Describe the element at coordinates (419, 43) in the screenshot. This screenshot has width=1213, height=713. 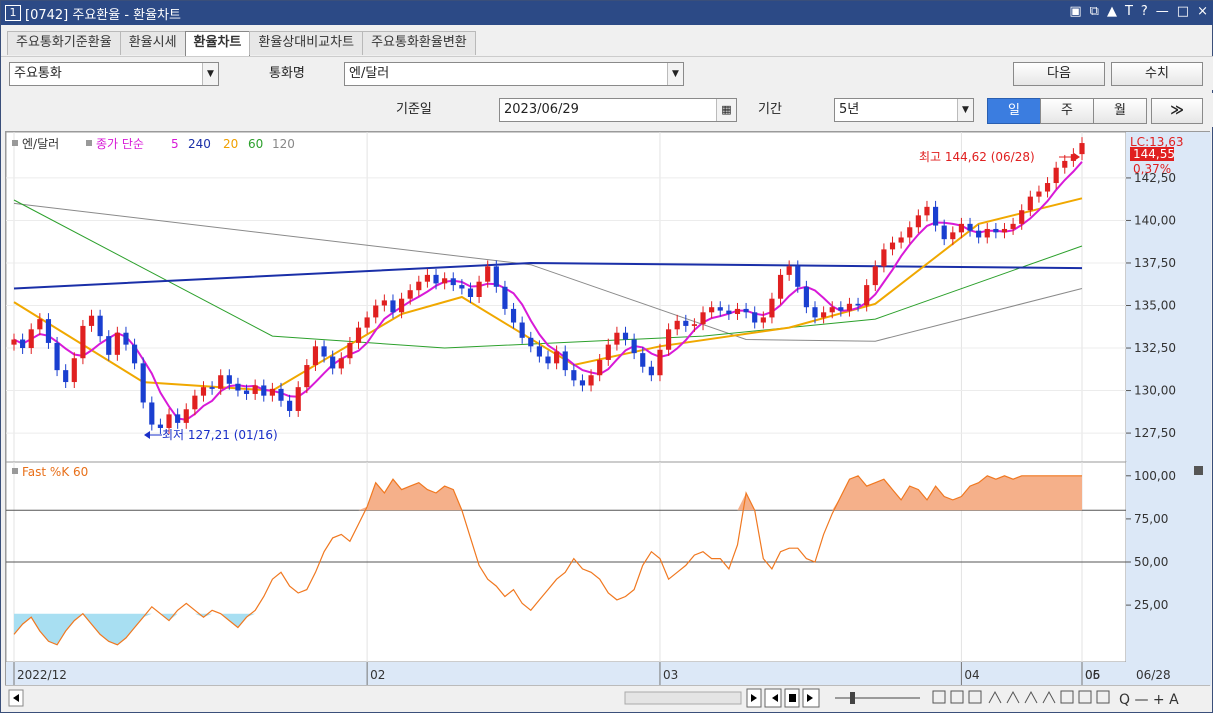
I see `tab-rate-converter: 주요통화환율변환` at that location.